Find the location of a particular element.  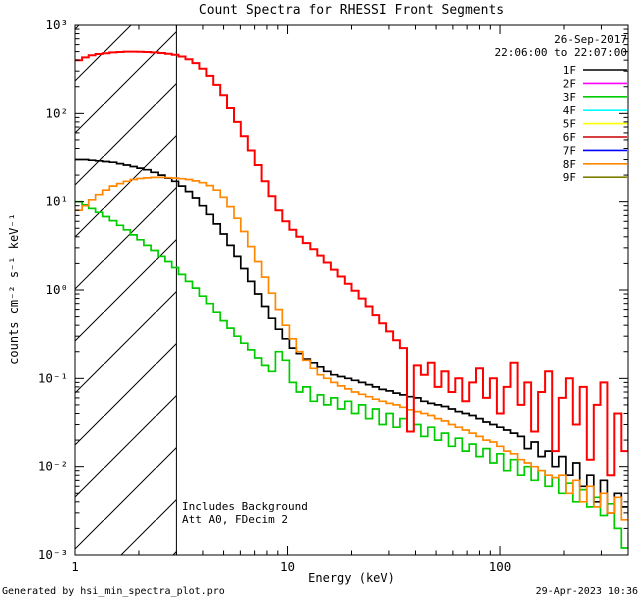

background-note: Includes Background is located at coordinates (245, 506).